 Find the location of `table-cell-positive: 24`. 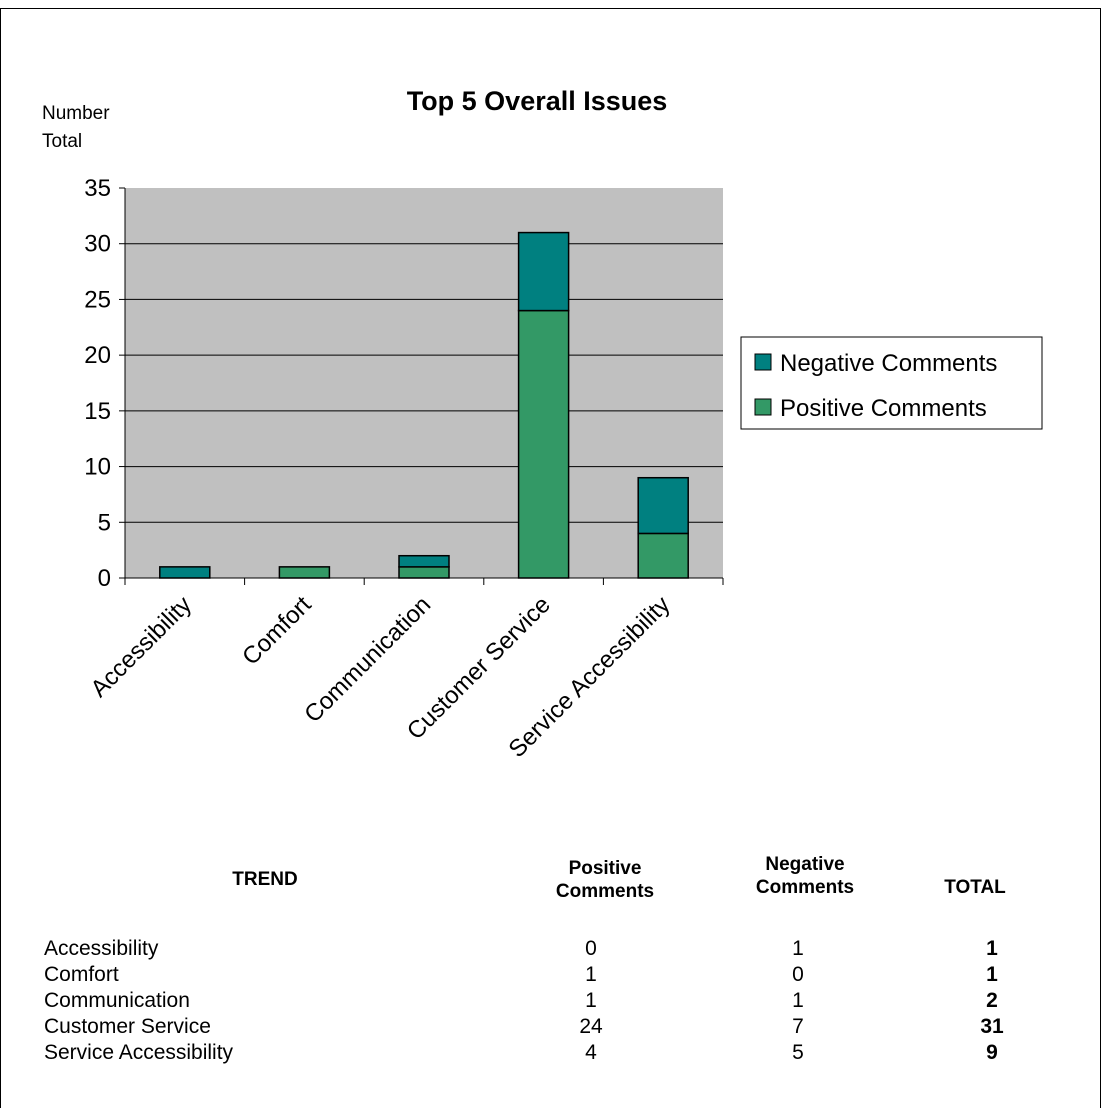

table-cell-positive: 24 is located at coordinates (591, 1026).